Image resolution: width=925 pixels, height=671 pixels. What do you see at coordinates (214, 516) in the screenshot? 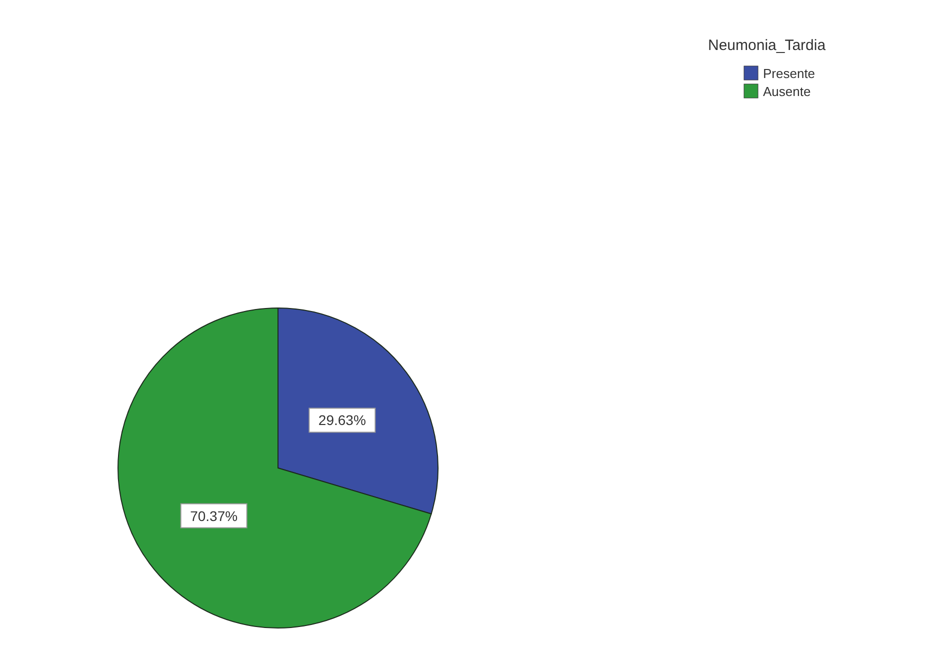
I see `data-label: 70.37%` at bounding box center [214, 516].